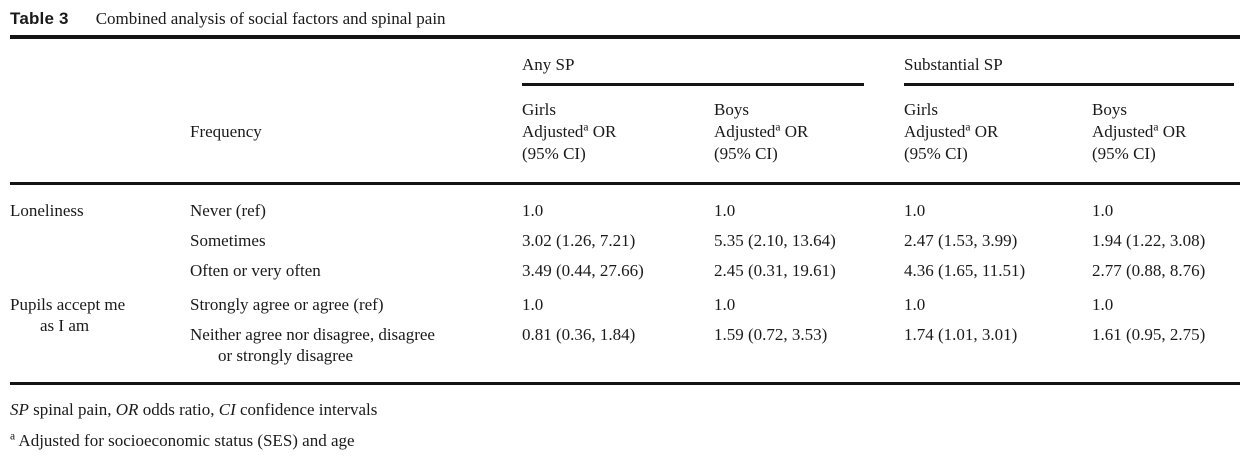 The height and width of the screenshot is (471, 1250). I want to click on value-cell: 5.35 (2.10, 13.64), so click(775, 240).